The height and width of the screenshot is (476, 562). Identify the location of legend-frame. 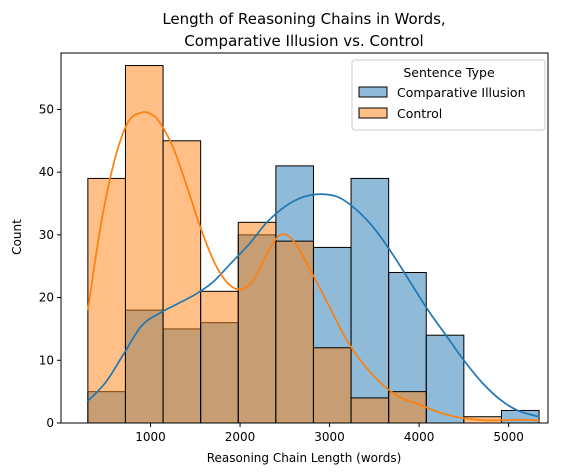
(448, 95).